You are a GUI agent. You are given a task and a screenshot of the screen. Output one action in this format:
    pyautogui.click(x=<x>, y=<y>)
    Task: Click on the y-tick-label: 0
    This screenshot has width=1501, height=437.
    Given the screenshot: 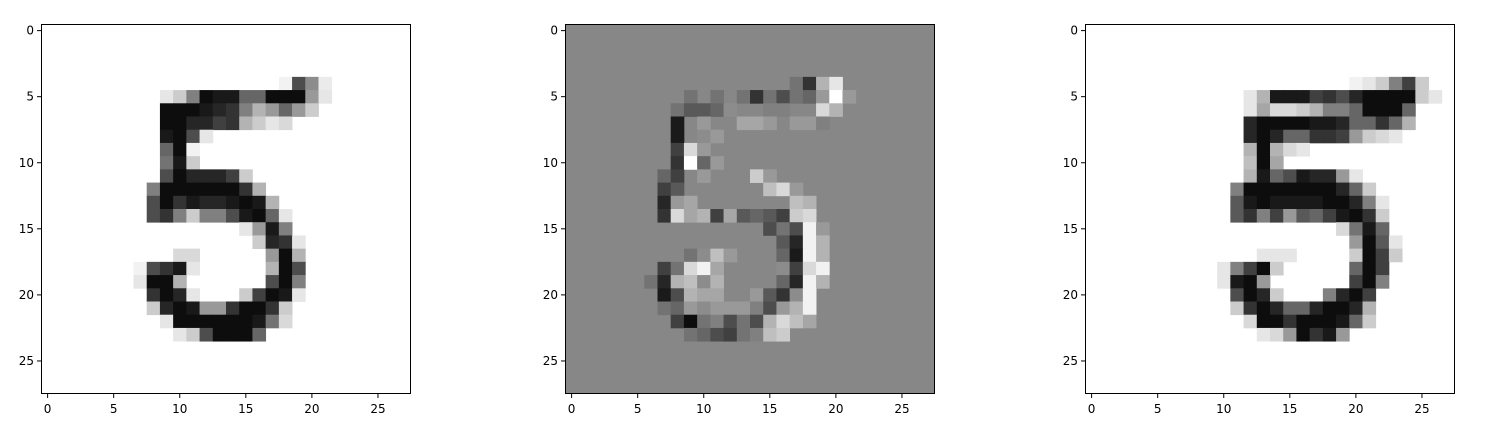 What is the action you would take?
    pyautogui.click(x=554, y=31)
    